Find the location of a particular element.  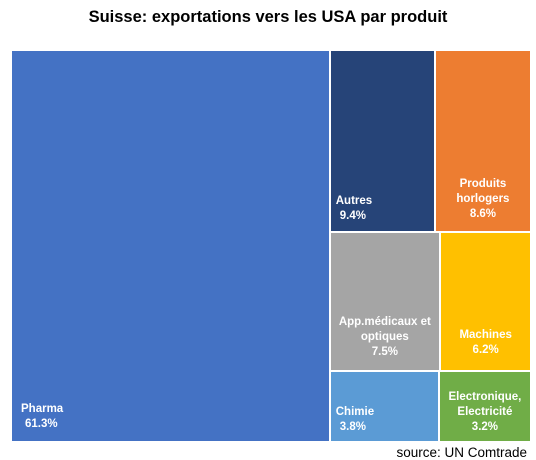

tile-name: Pharma is located at coordinates (42, 409).